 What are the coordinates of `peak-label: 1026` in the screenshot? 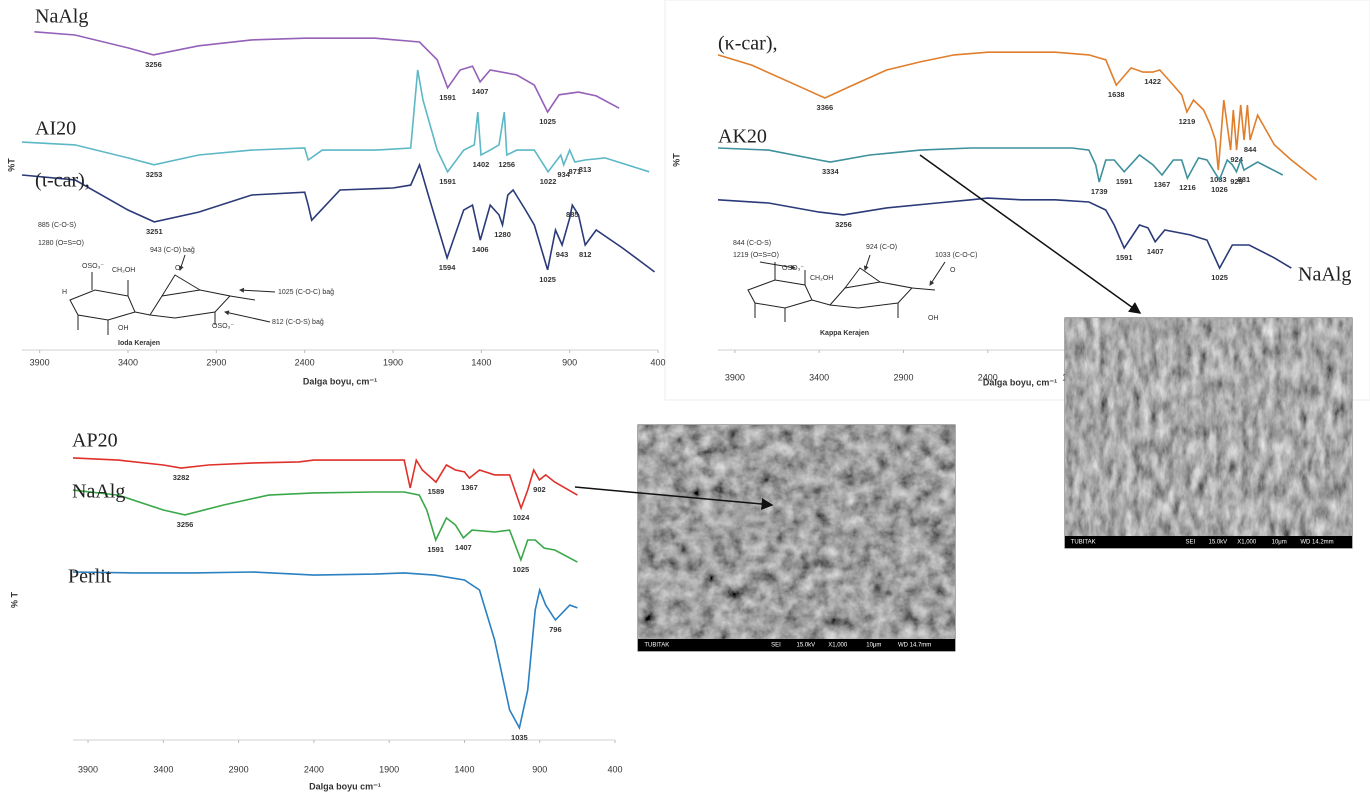 It's located at (1219, 189).